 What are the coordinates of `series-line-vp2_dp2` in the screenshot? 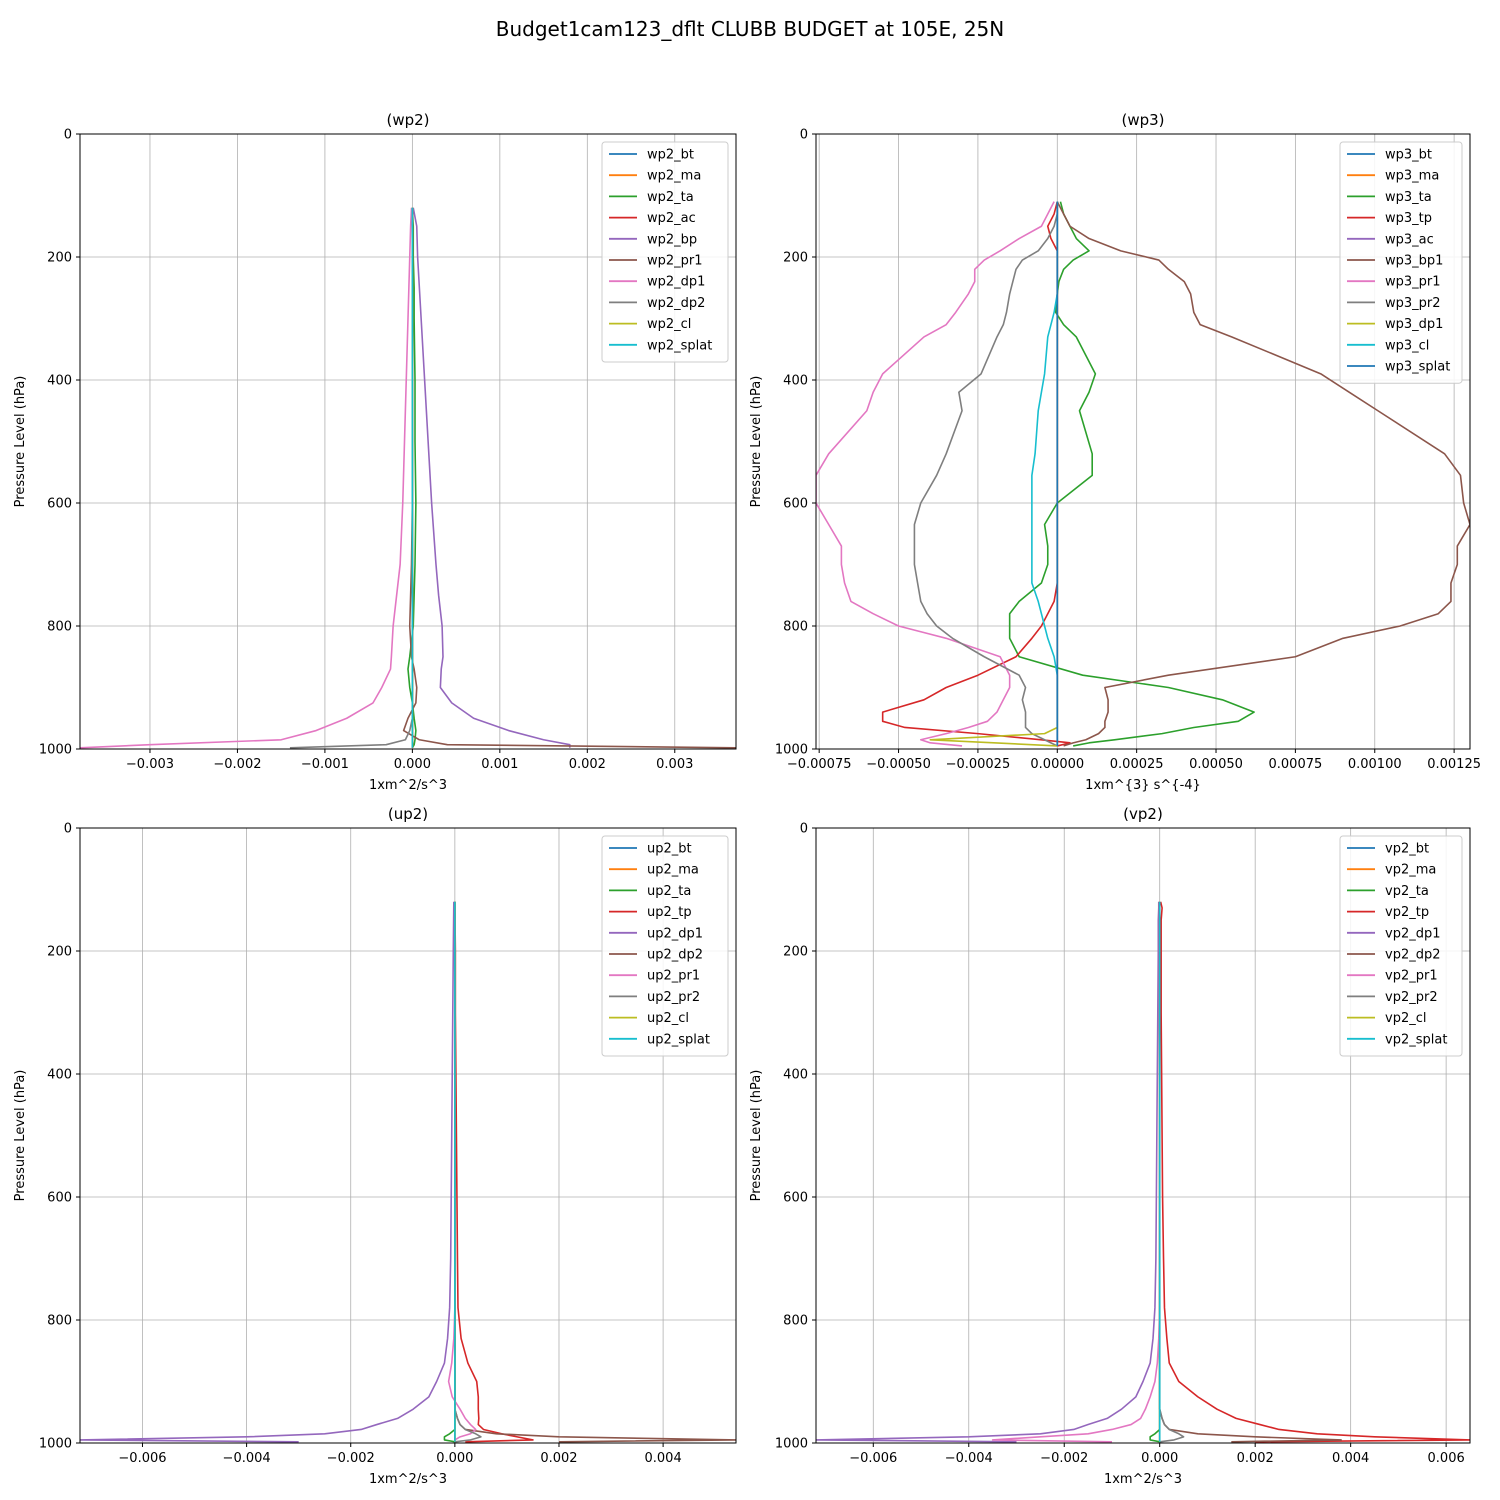 It's located at (1250, 1172).